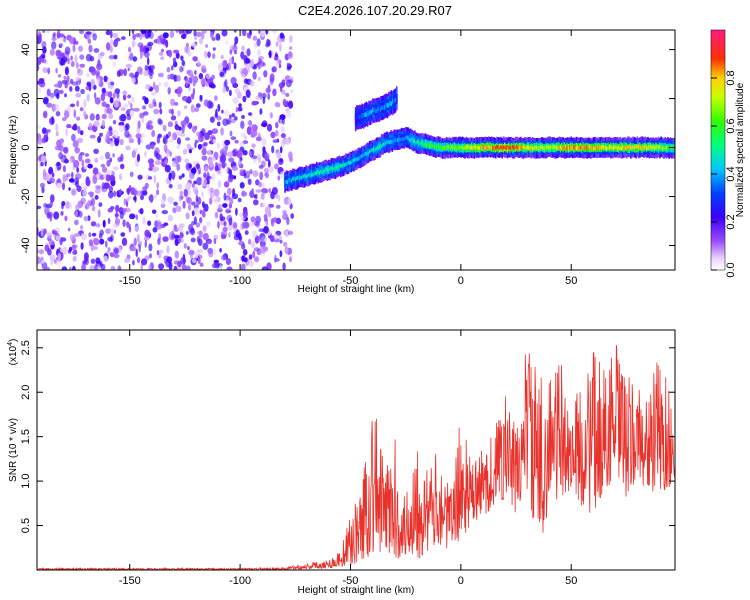 Image resolution: width=750 pixels, height=600 pixels. What do you see at coordinates (26, 98) in the screenshot?
I see `y-tick-label: 20` at bounding box center [26, 98].